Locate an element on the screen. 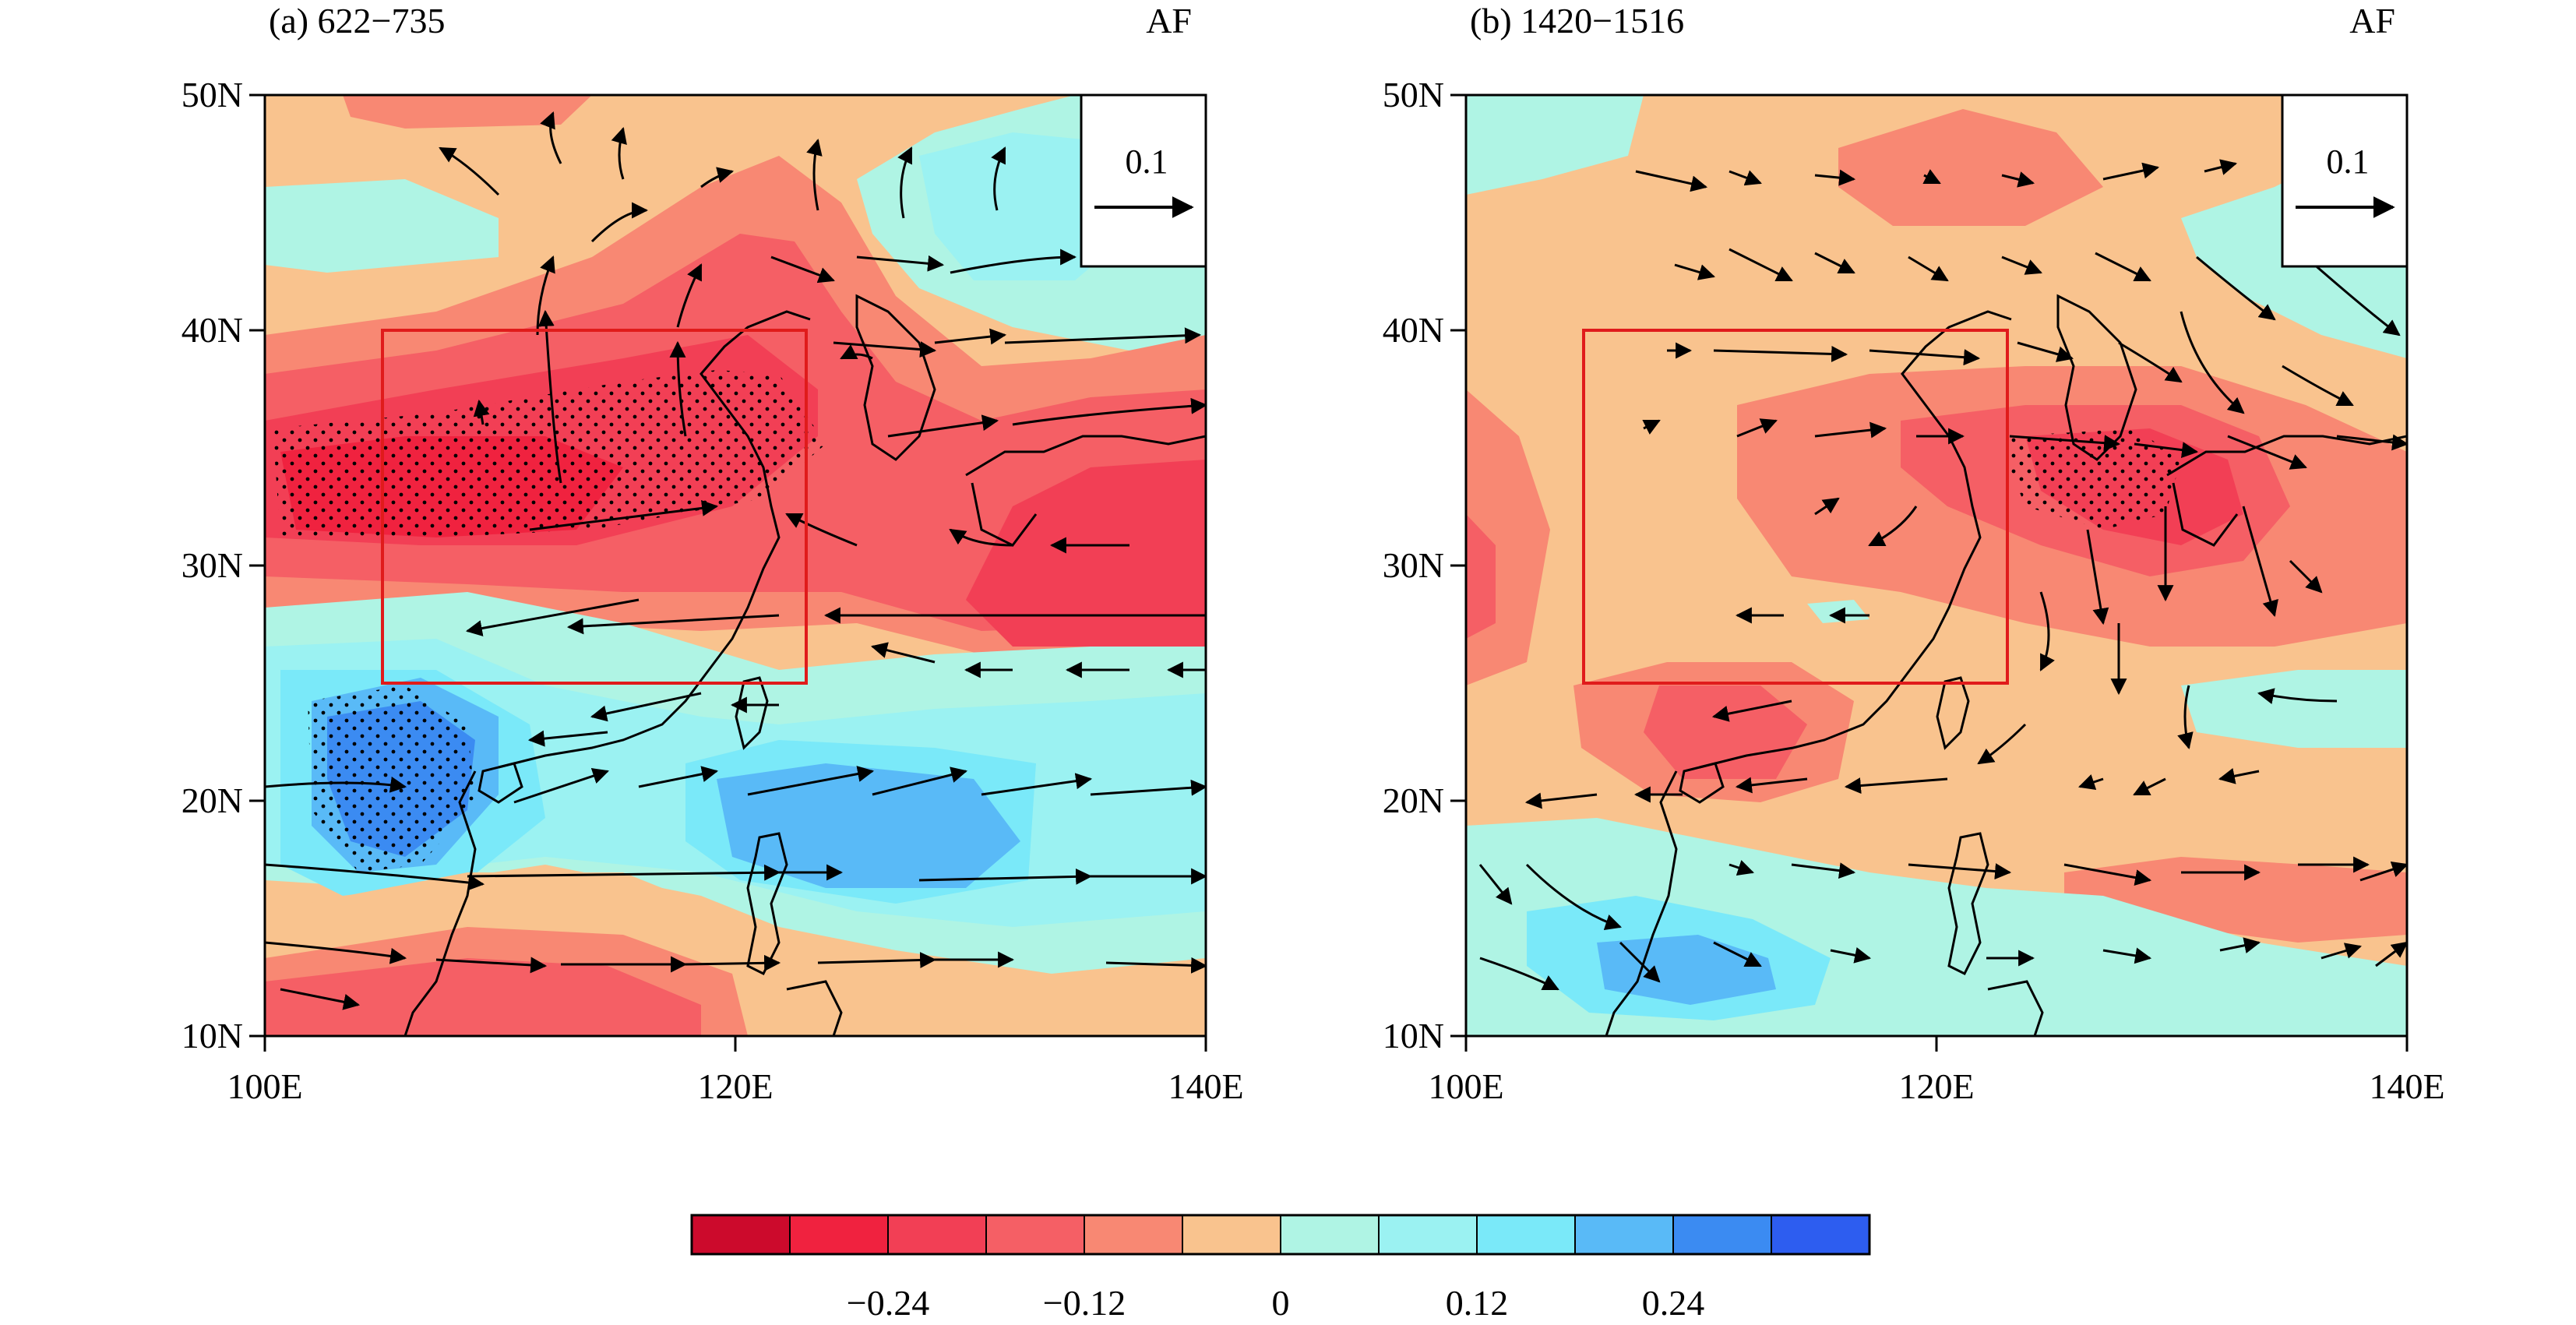 This screenshot has height=1325, width=2576. panel-a-ref-vector-box is located at coordinates (1143, 180).